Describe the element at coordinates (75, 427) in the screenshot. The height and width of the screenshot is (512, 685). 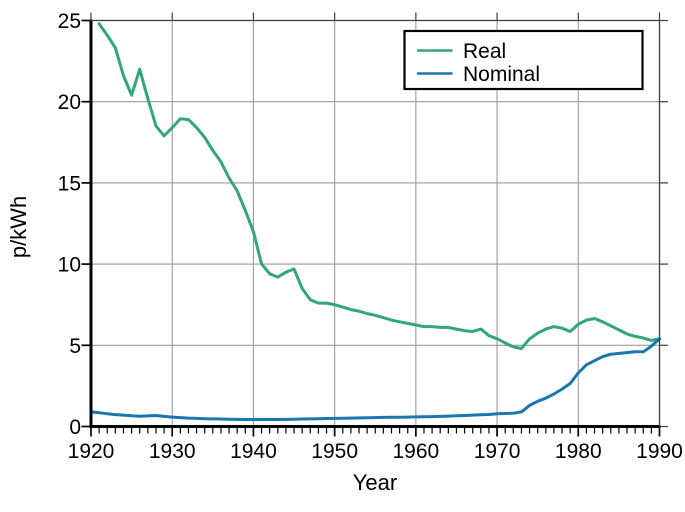
I see `y-tick-label: 0` at that location.